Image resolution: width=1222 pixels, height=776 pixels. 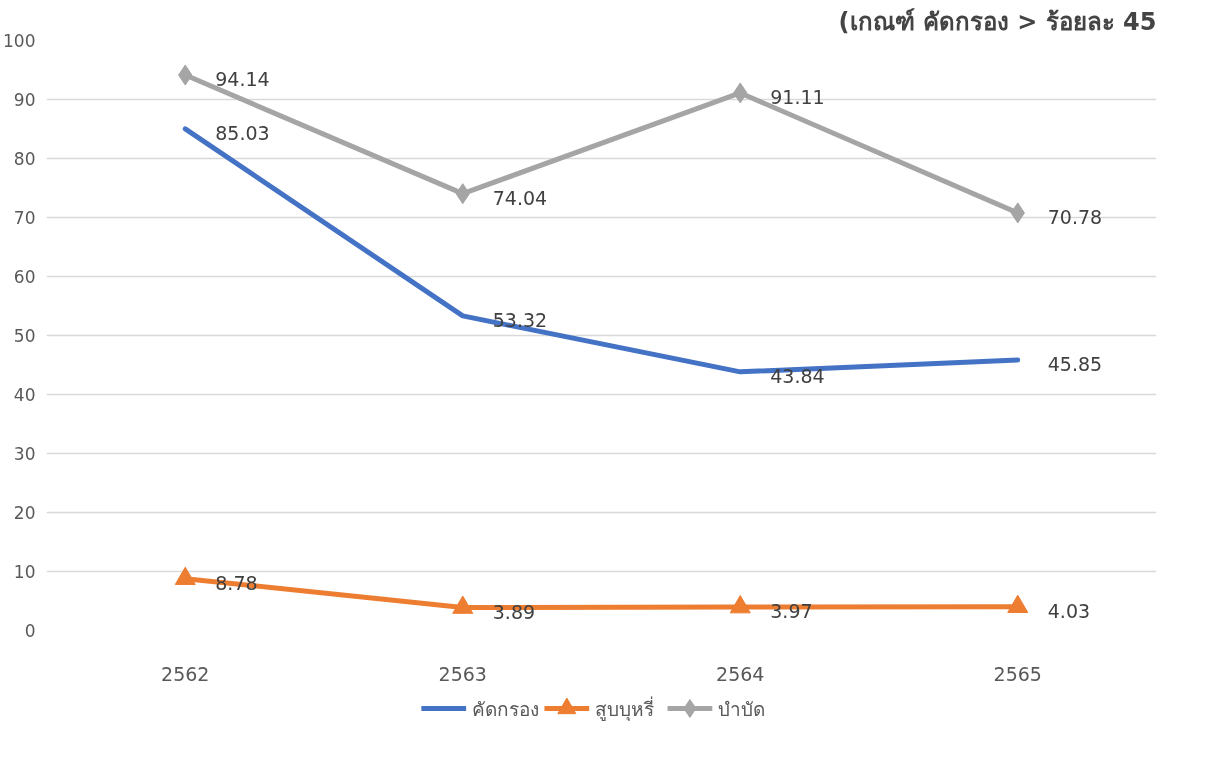 What do you see at coordinates (1017, 673) in the screenshot?
I see `x-tick-label: 2565` at bounding box center [1017, 673].